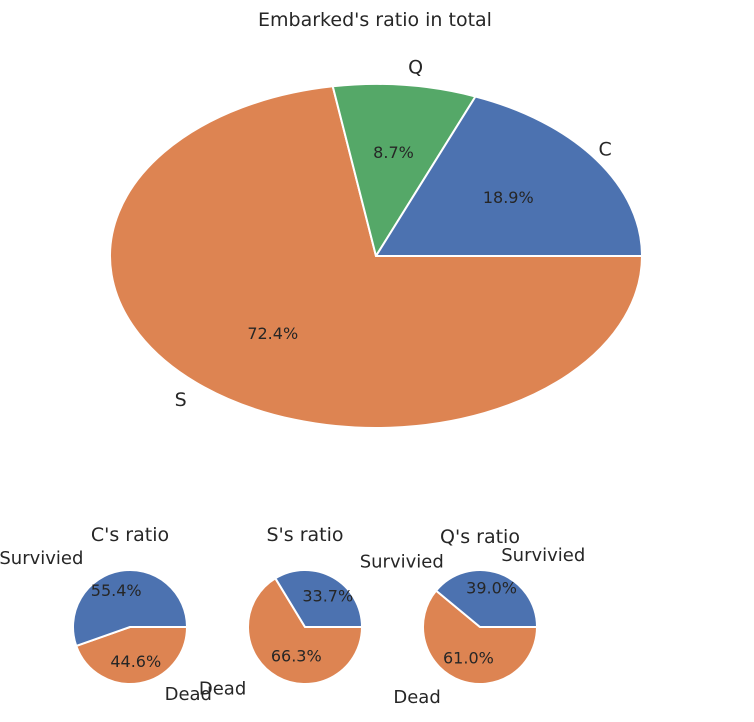 Image resolution: width=754 pixels, height=722 pixels. Describe the element at coordinates (272, 333) in the screenshot. I see `slice-percent-s: 72.4%` at that location.